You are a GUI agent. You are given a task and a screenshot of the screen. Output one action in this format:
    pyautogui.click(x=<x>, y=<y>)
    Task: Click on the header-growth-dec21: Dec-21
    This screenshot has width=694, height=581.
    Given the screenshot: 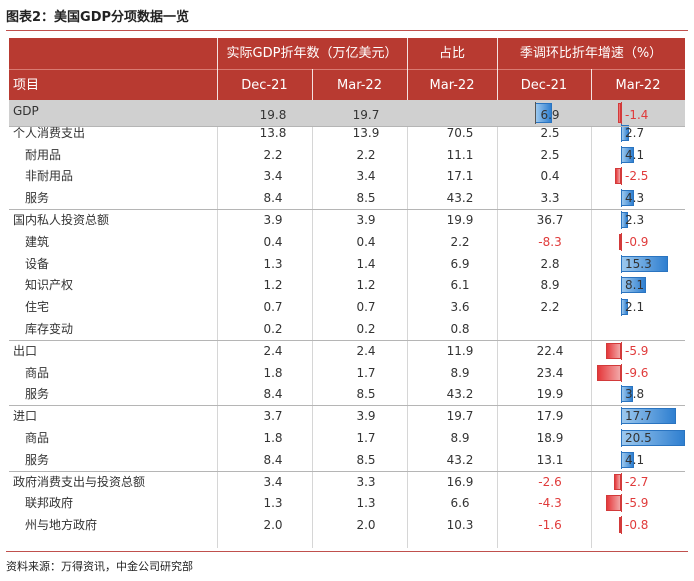 What is the action you would take?
    pyautogui.click(x=544, y=85)
    